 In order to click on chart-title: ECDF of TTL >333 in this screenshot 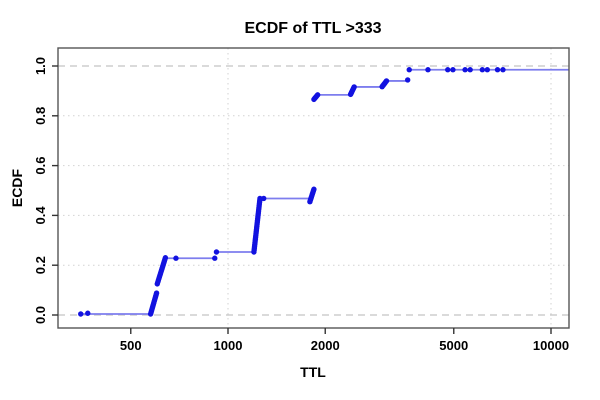, I will do `click(312, 28)`.